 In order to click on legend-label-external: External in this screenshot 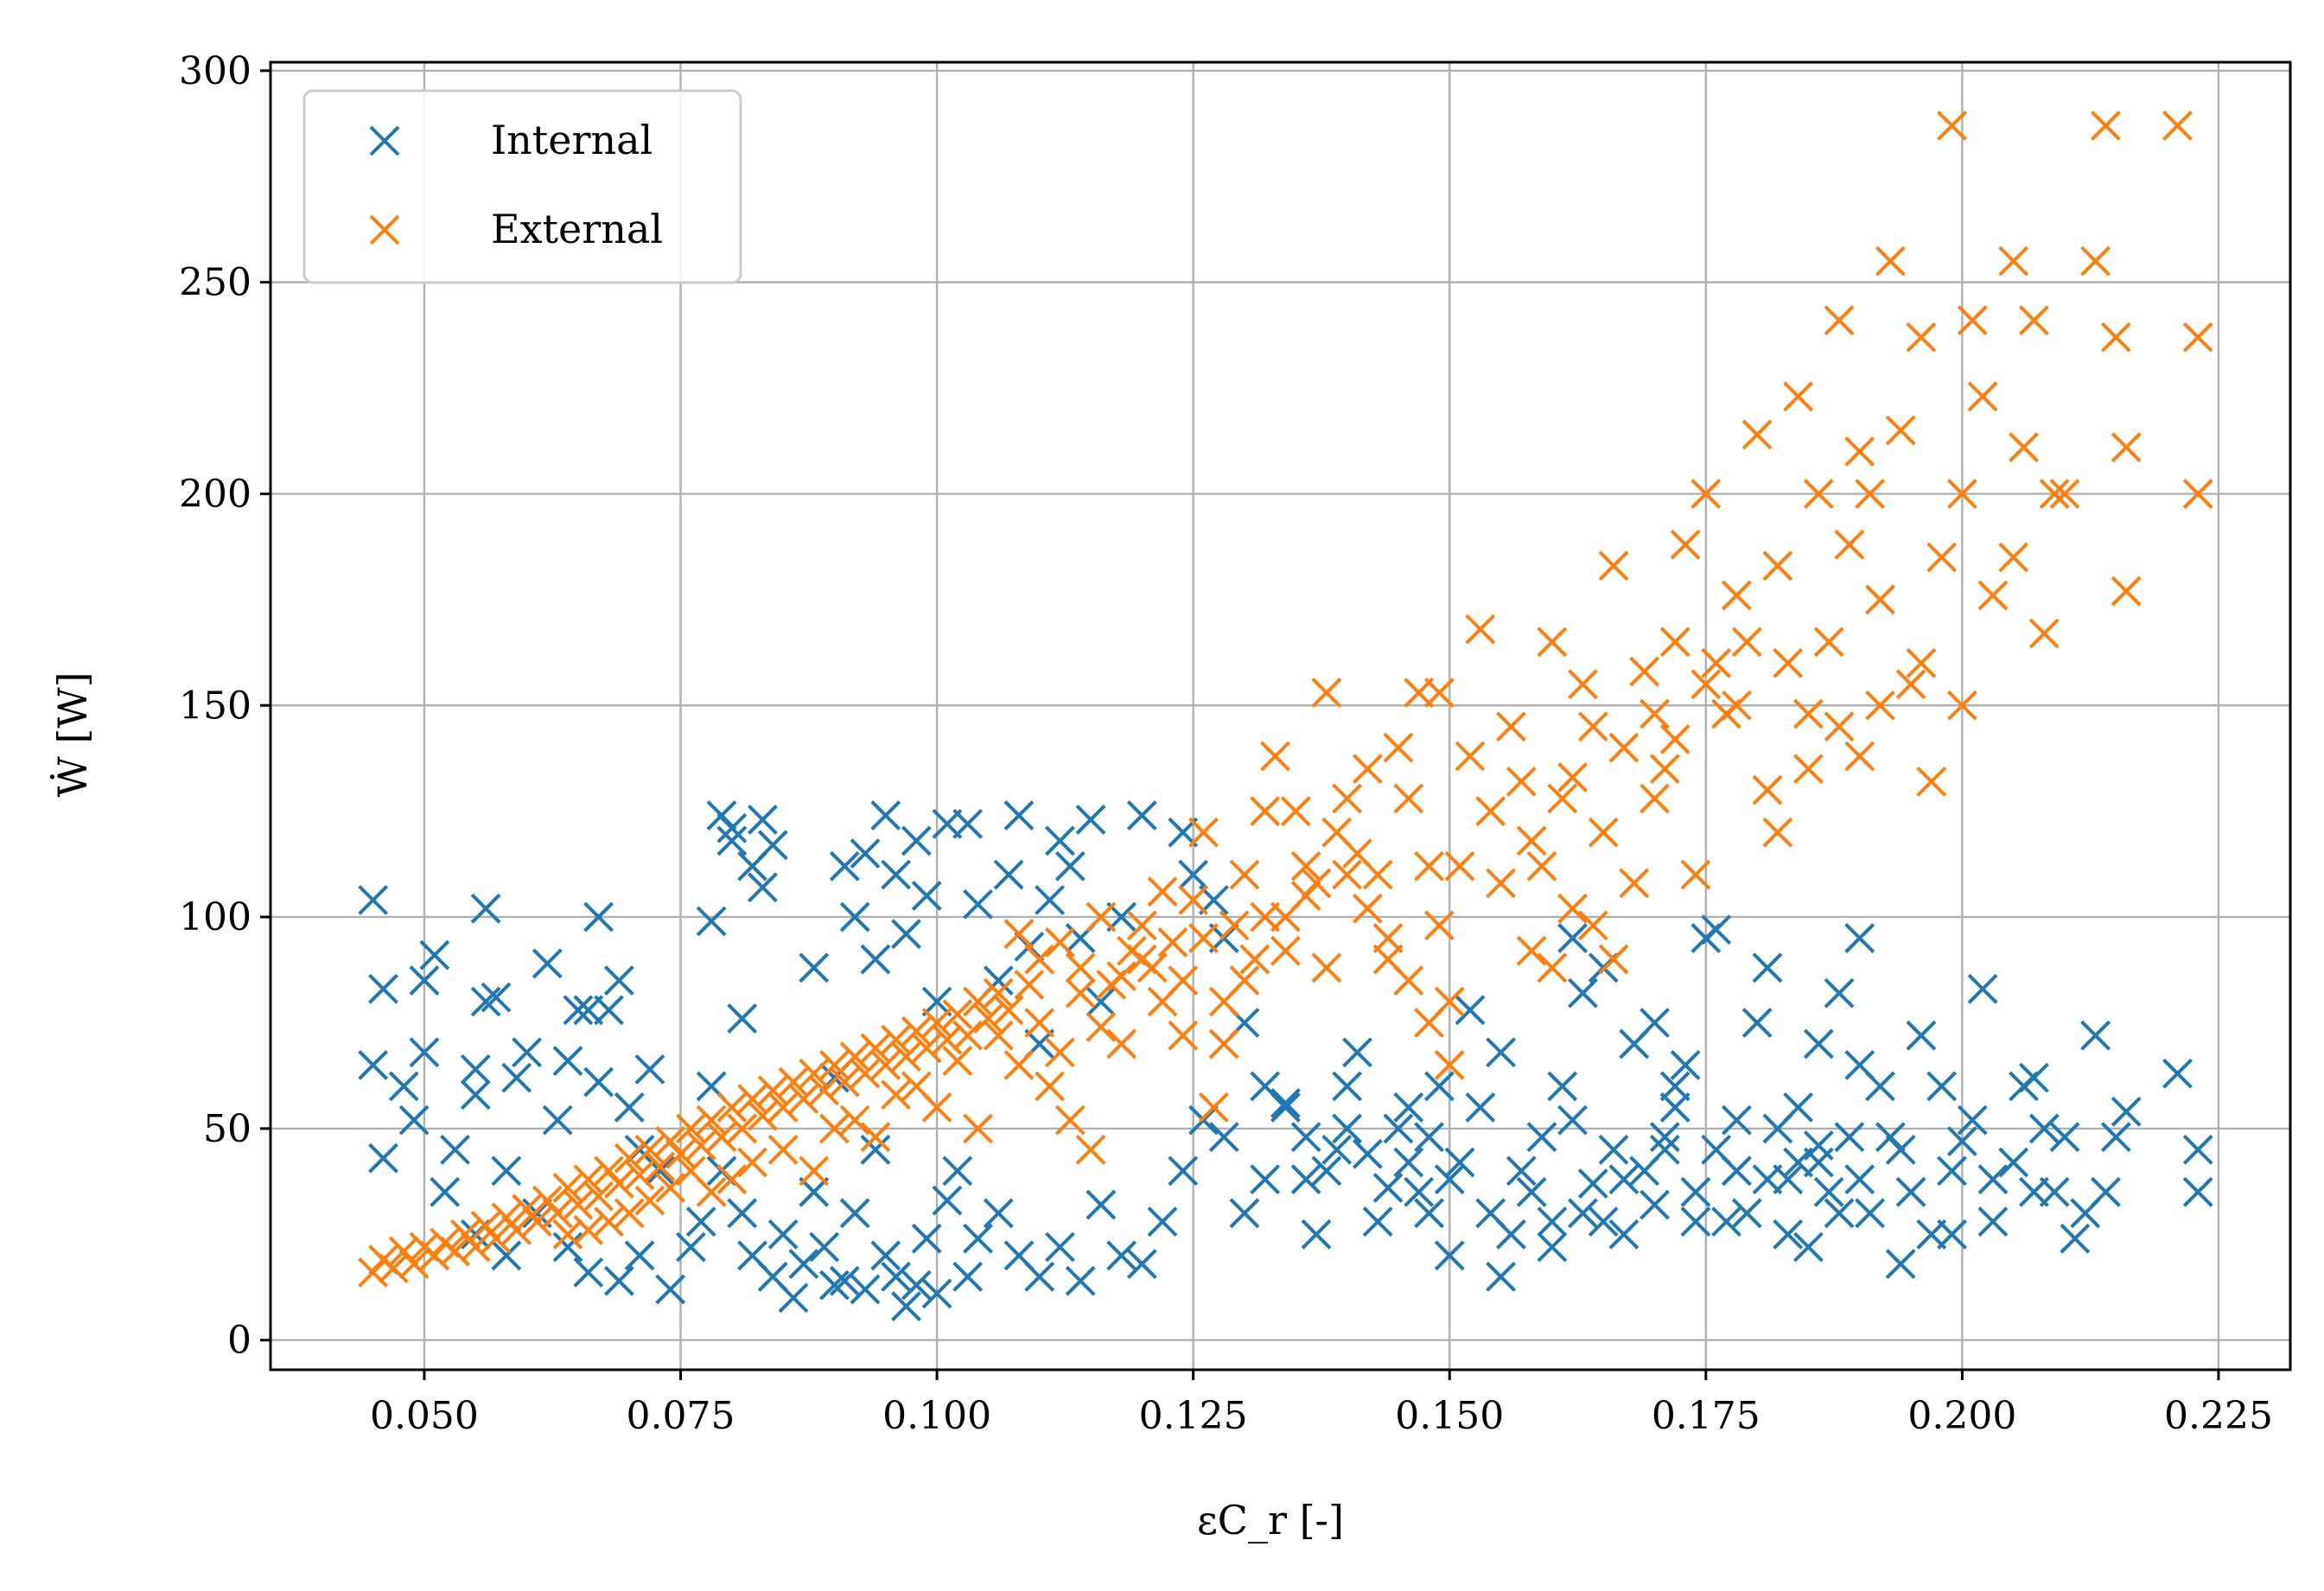, I will do `click(577, 229)`.